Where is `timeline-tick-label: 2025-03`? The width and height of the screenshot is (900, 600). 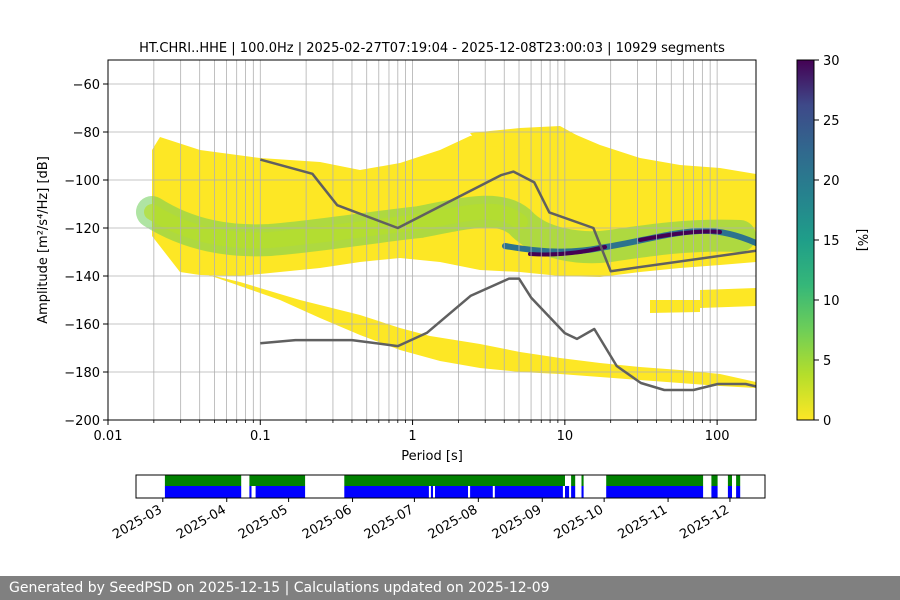
timeline-tick-label: 2025-03 is located at coordinates (137, 522).